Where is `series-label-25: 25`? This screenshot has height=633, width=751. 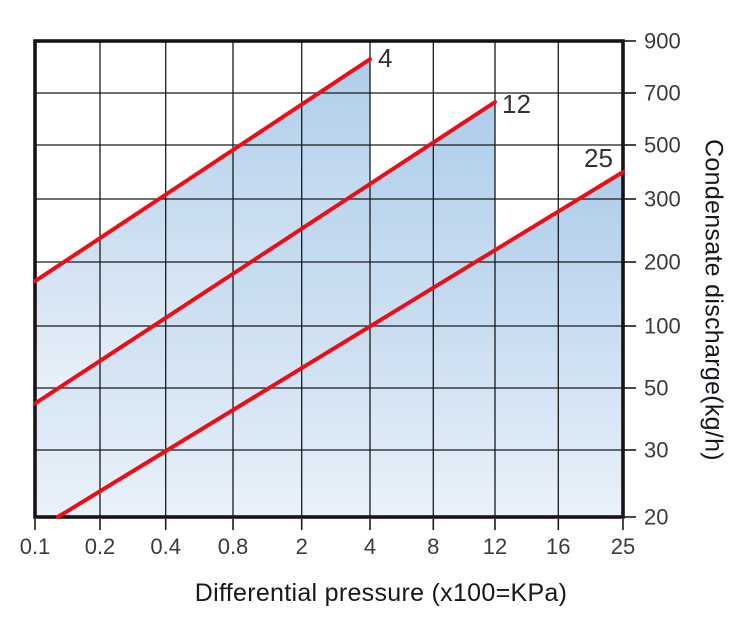
series-label-25: 25 is located at coordinates (598, 158).